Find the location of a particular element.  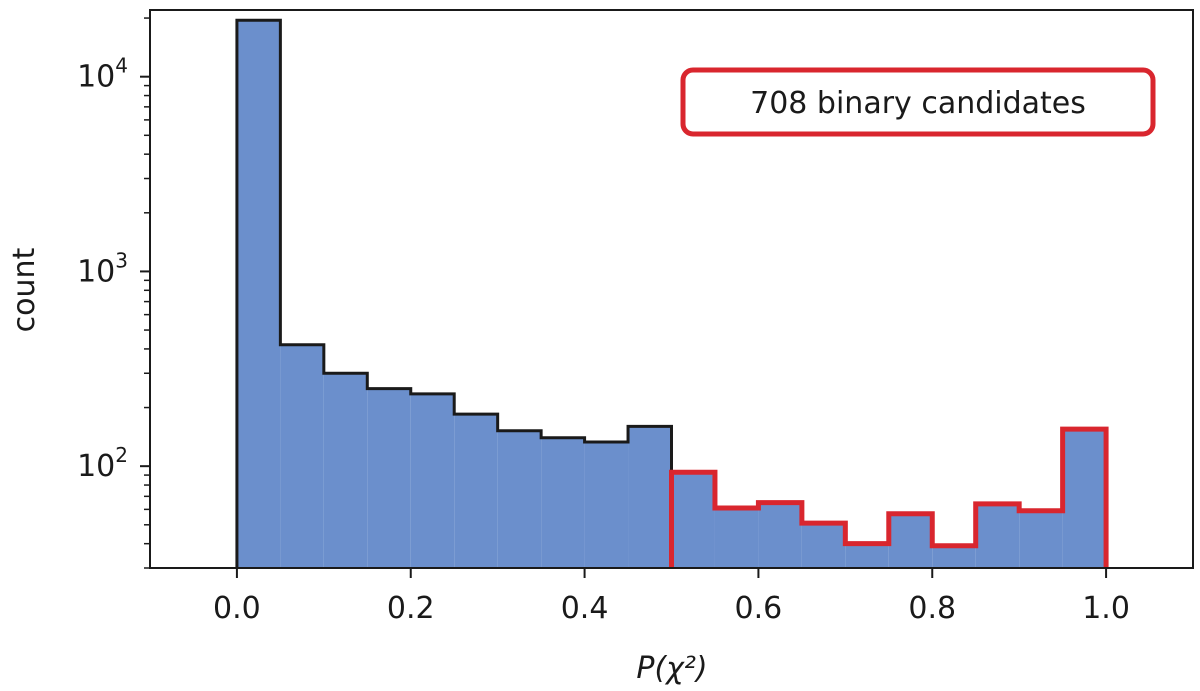

candidate-outline is located at coordinates (889, 497).